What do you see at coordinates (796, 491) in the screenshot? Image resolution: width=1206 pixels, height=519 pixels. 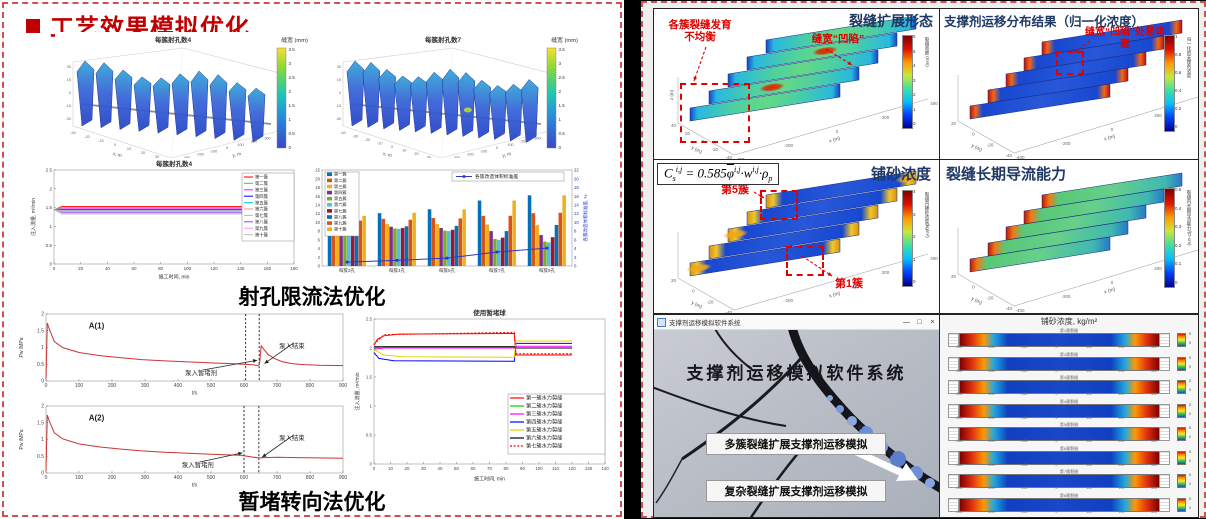 I see `complex-frac-sim-button: 复杂裂缝扩展支撑剂运移模拟` at bounding box center [796, 491].